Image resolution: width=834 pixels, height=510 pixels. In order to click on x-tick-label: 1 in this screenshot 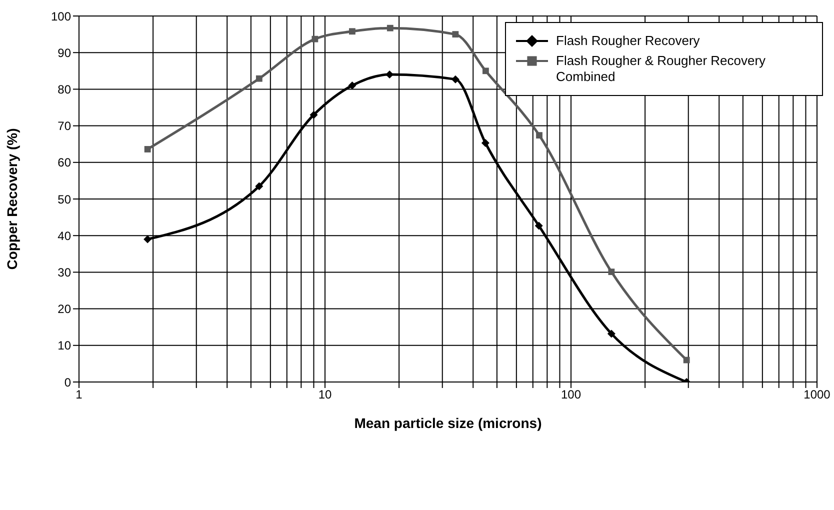, I will do `click(79, 395)`.